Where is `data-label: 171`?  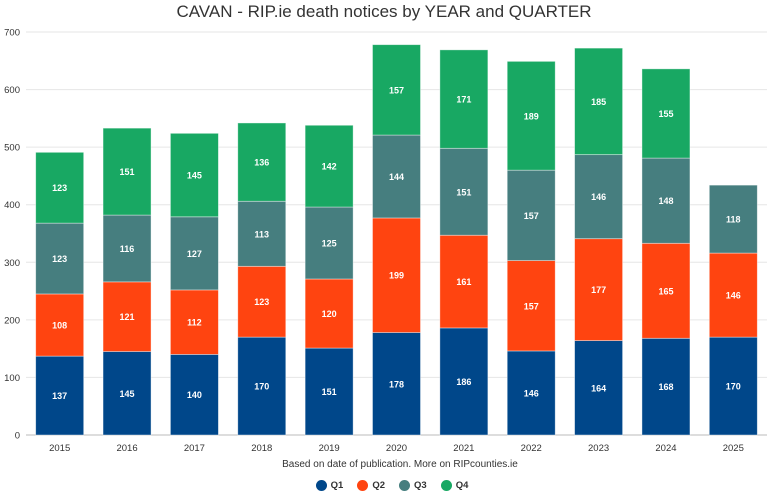
data-label: 171 is located at coordinates (463, 100).